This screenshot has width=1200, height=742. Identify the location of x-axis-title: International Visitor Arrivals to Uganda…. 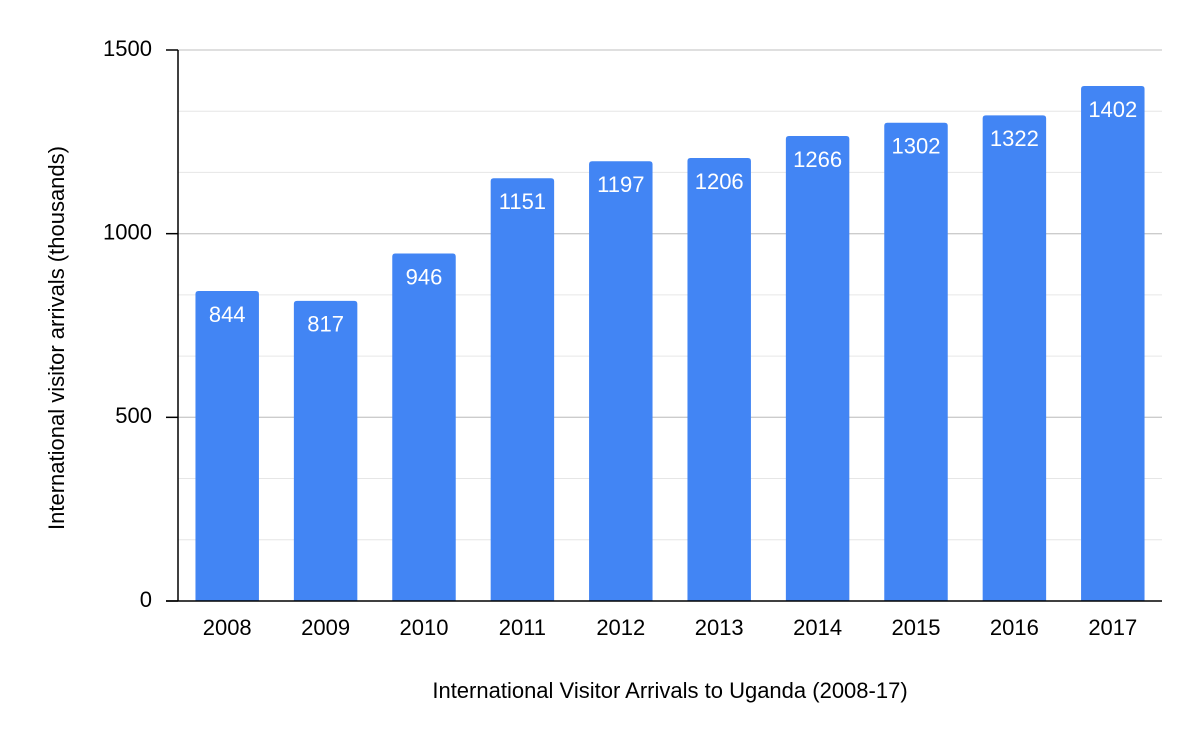
(669, 690).